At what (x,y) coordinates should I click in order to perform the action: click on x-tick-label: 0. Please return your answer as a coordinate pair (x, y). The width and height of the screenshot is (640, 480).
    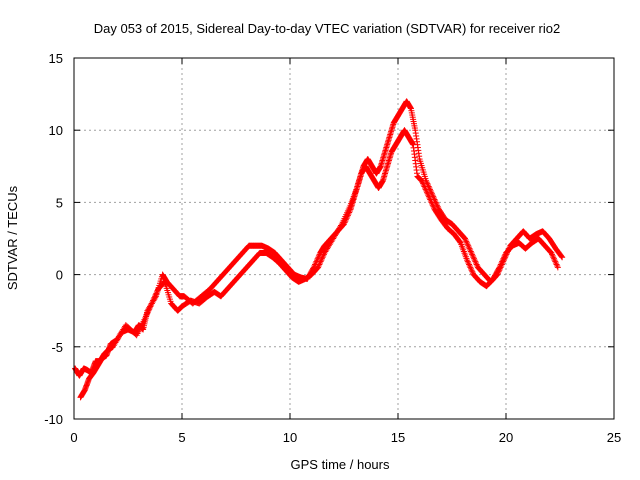
    Looking at the image, I should click on (73, 437).